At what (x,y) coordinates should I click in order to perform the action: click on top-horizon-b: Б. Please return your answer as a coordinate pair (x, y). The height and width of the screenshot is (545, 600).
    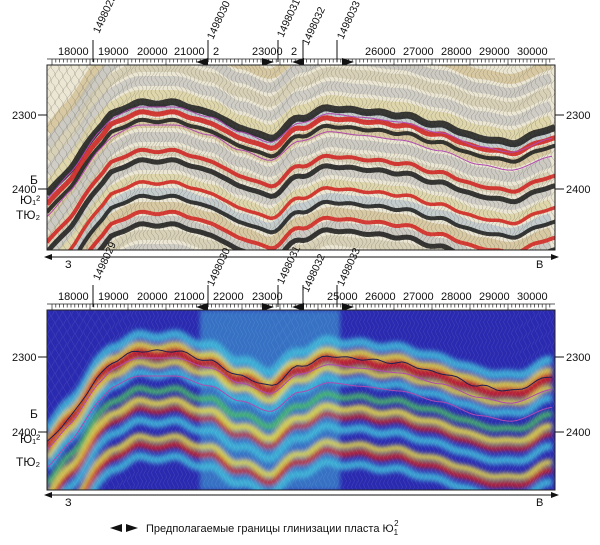
    Looking at the image, I should click on (34, 180).